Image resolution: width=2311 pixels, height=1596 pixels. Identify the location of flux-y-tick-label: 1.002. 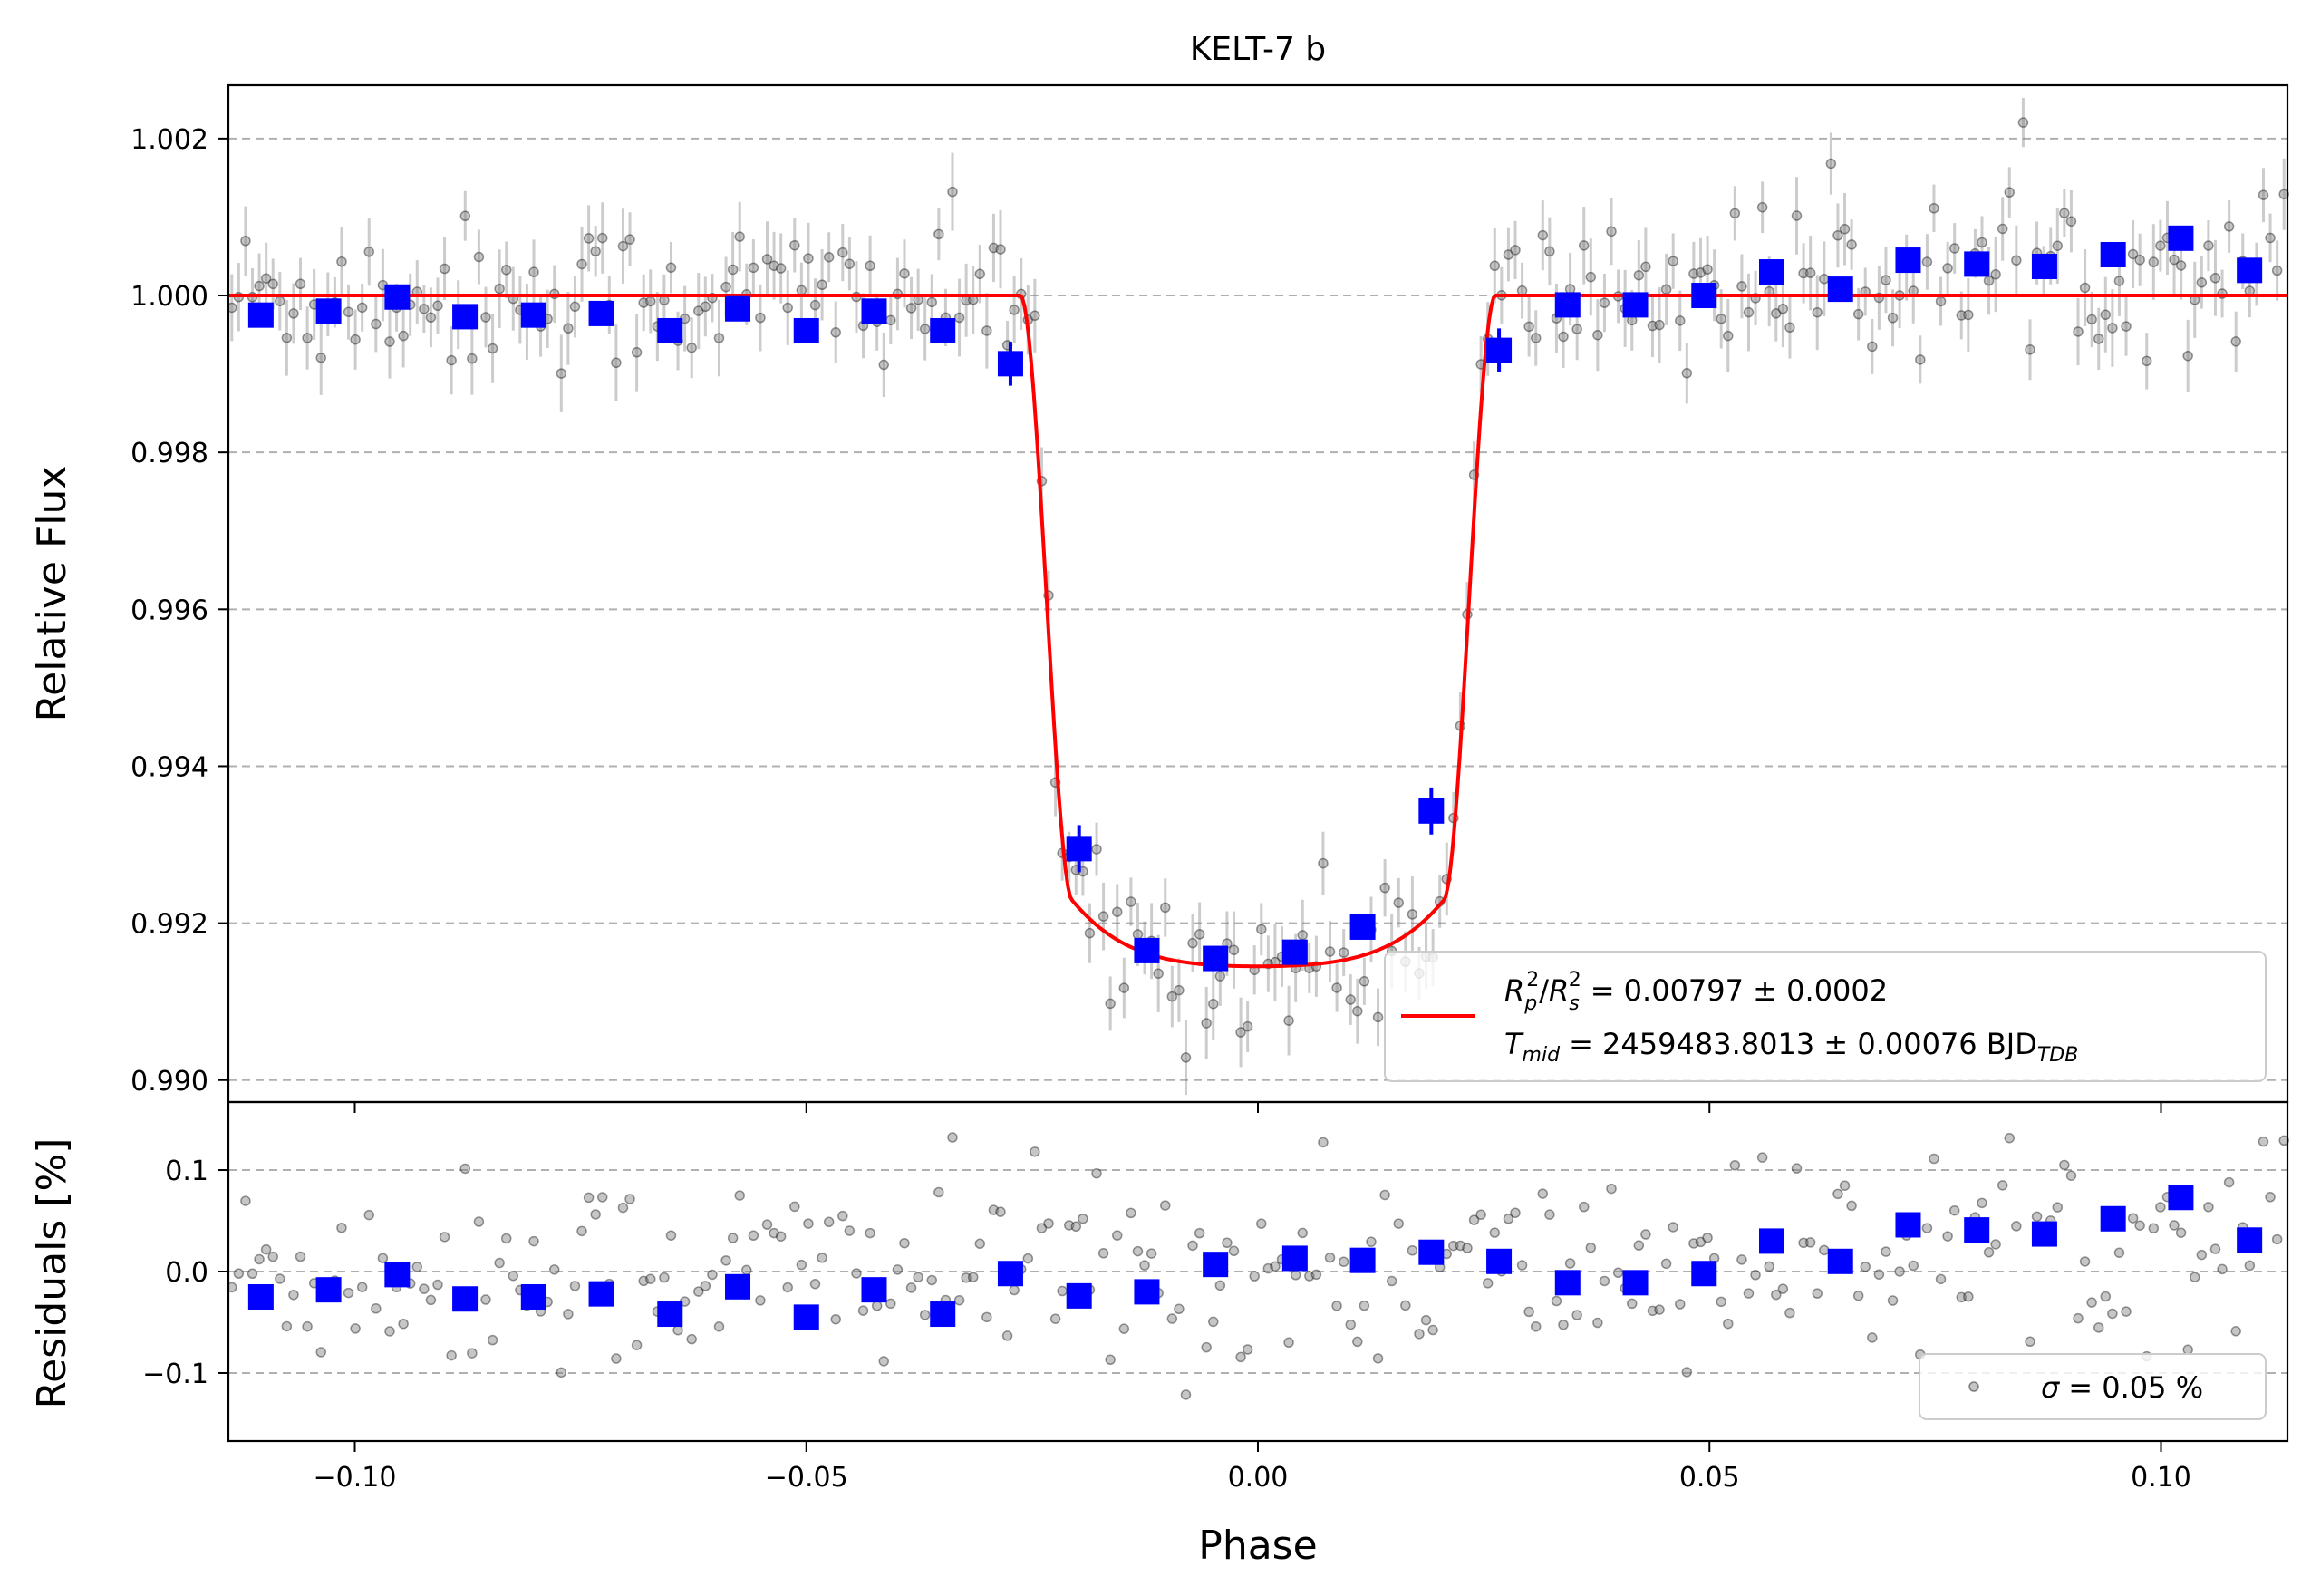
(169, 140).